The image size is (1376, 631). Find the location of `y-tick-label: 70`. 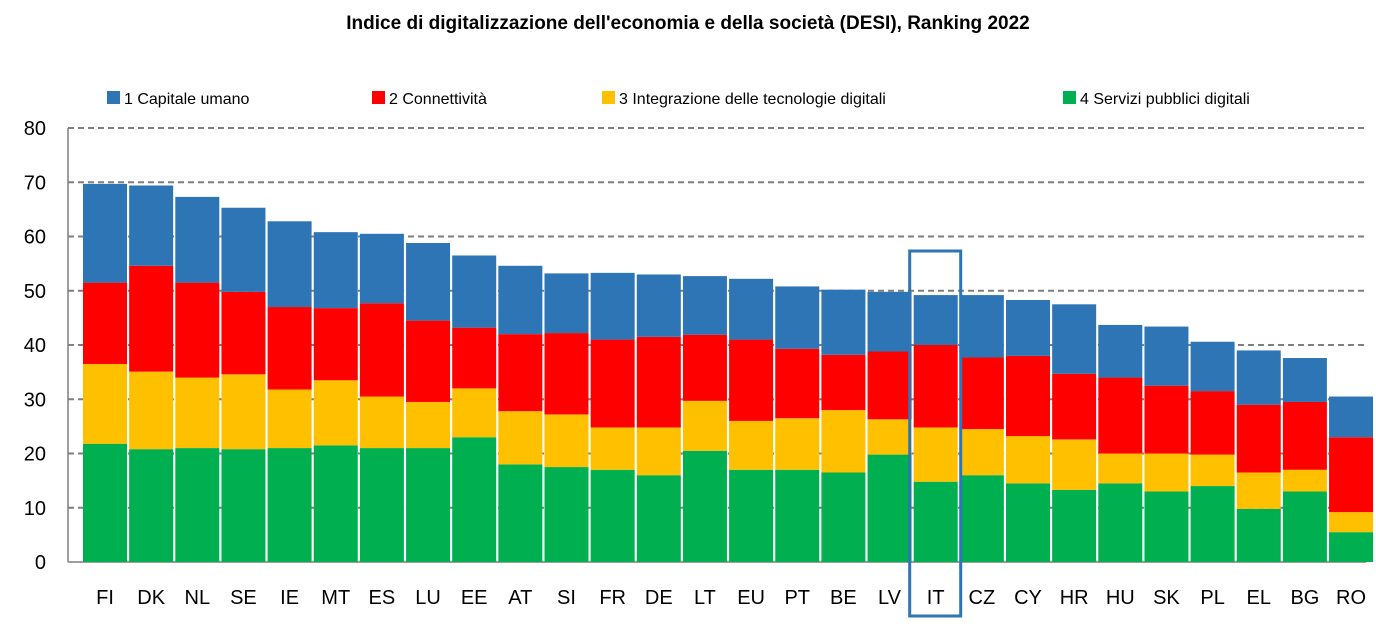

y-tick-label: 70 is located at coordinates (35, 183).